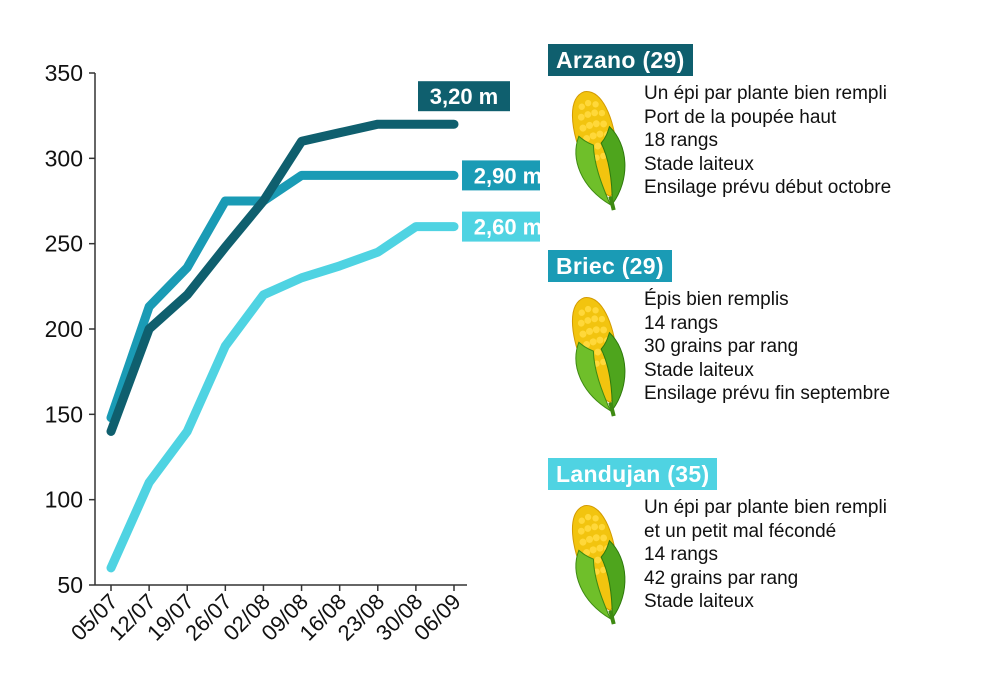  I want to click on panel-line: 18 rangs, so click(681, 140).